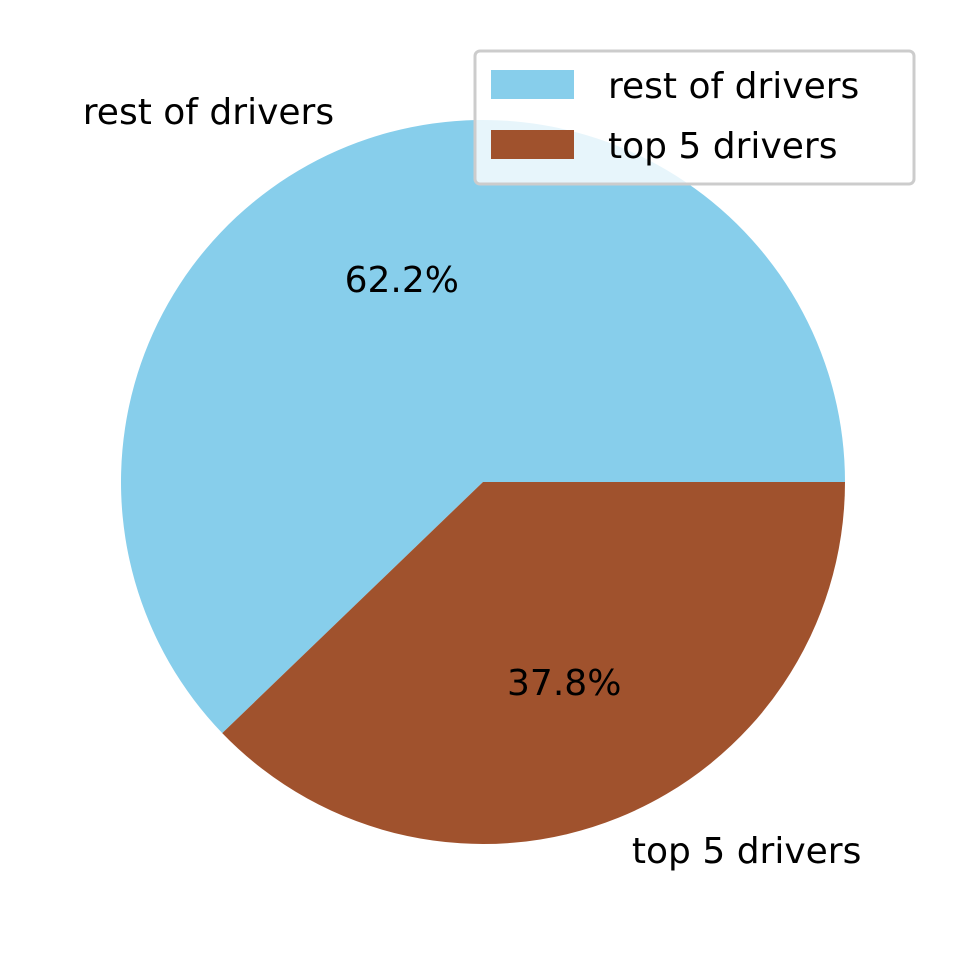 The height and width of the screenshot is (966, 965). I want to click on legend-frame, so click(694, 117).